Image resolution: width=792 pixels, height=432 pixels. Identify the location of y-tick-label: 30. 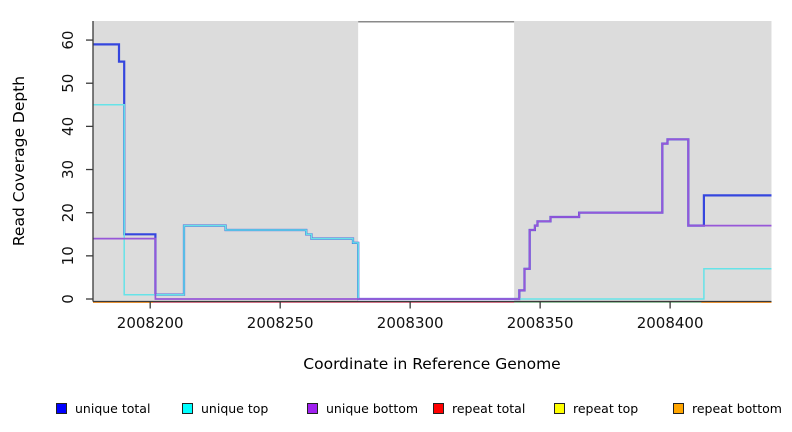
(68, 169).